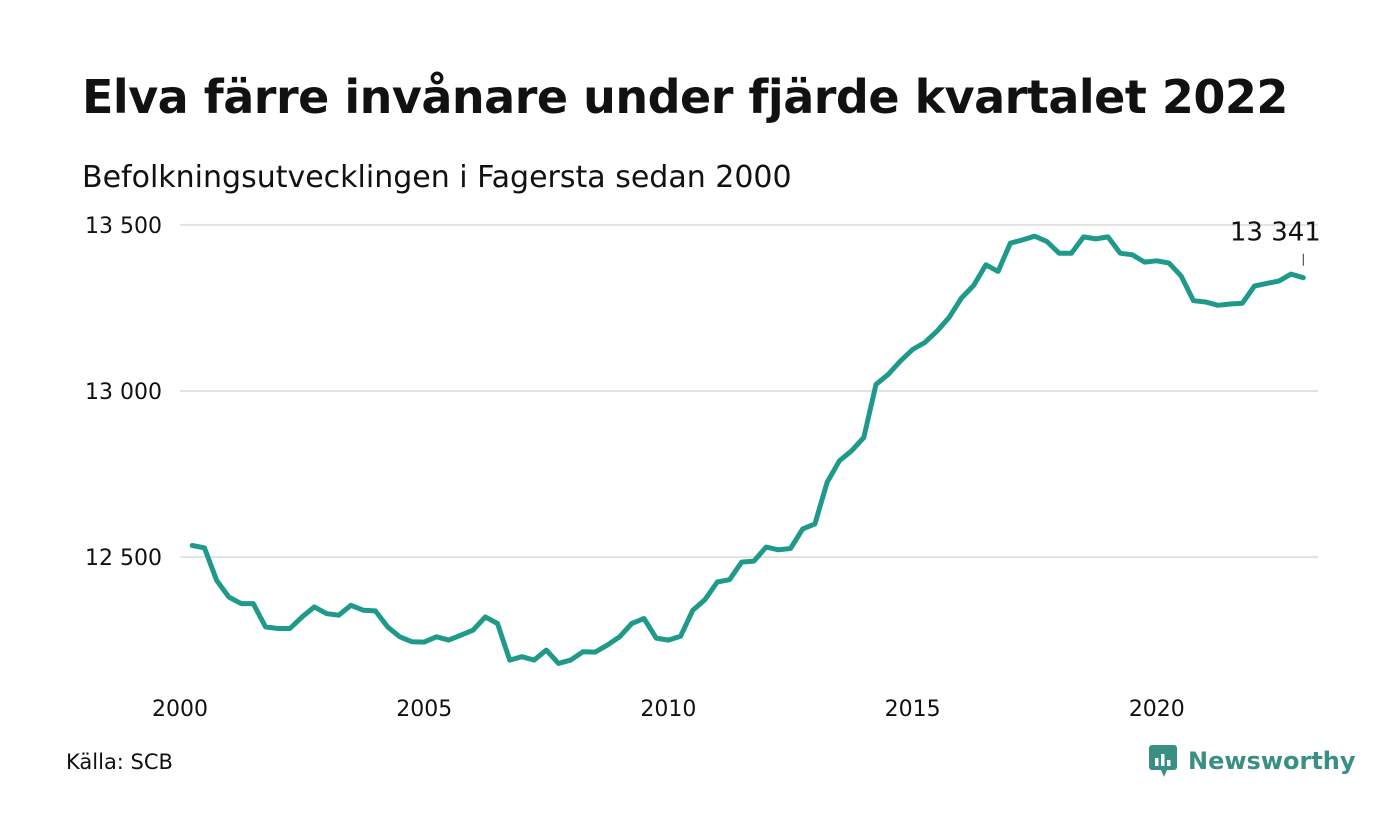  What do you see at coordinates (1272, 761) in the screenshot?
I see `brand-name: Newsworthy` at bounding box center [1272, 761].